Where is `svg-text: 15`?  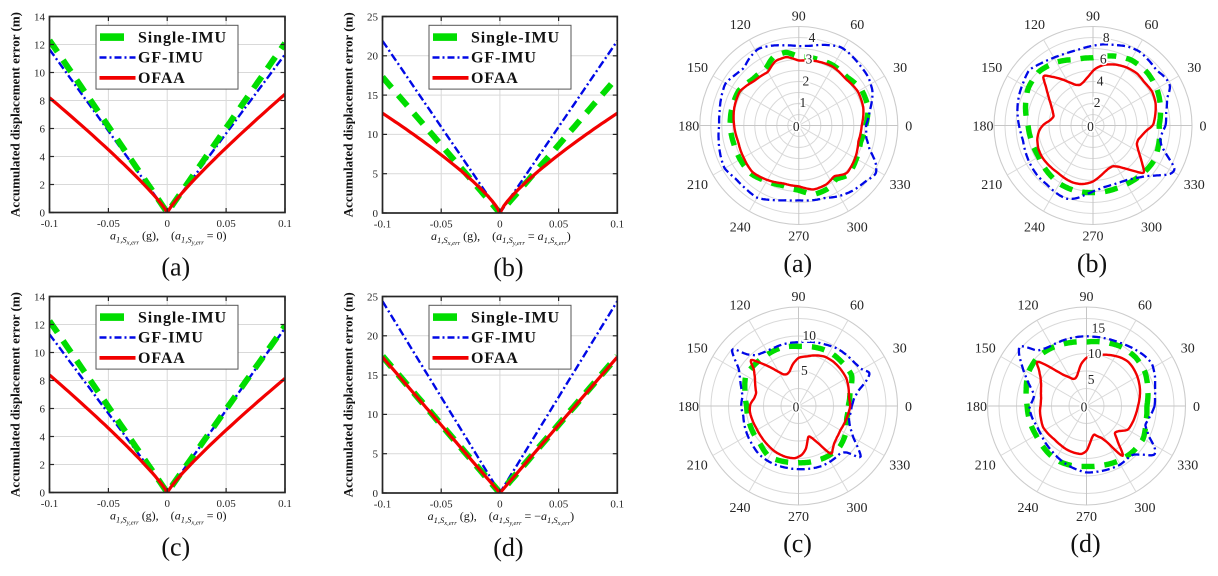 svg-text: 15 is located at coordinates (373, 376).